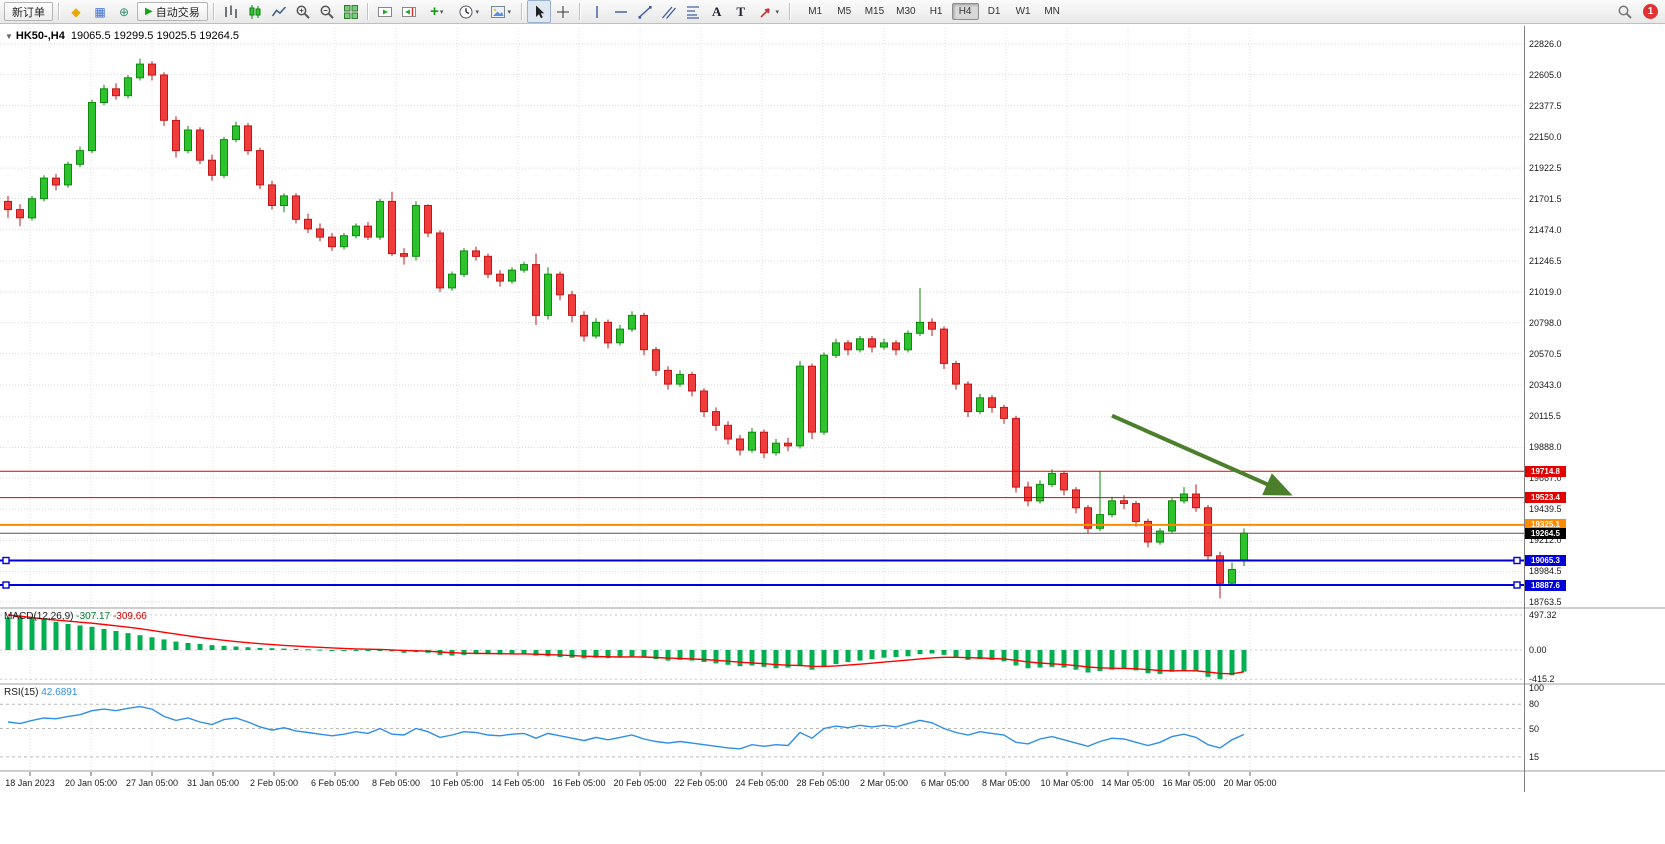 The height and width of the screenshot is (844, 1665). I want to click on bar-chart-icon, so click(231, 12).